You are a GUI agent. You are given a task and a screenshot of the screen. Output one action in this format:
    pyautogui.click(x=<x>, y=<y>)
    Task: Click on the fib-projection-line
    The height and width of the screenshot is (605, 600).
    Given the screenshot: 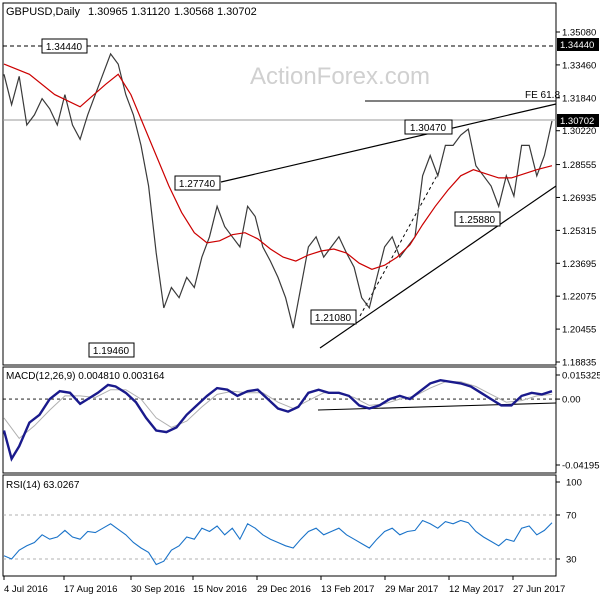 What is the action you would take?
    pyautogui.click(x=400, y=243)
    